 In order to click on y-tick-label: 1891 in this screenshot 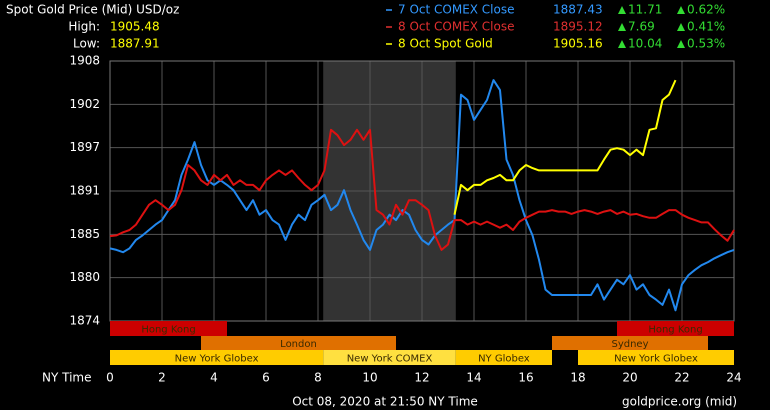, I will do `click(84, 191)`.